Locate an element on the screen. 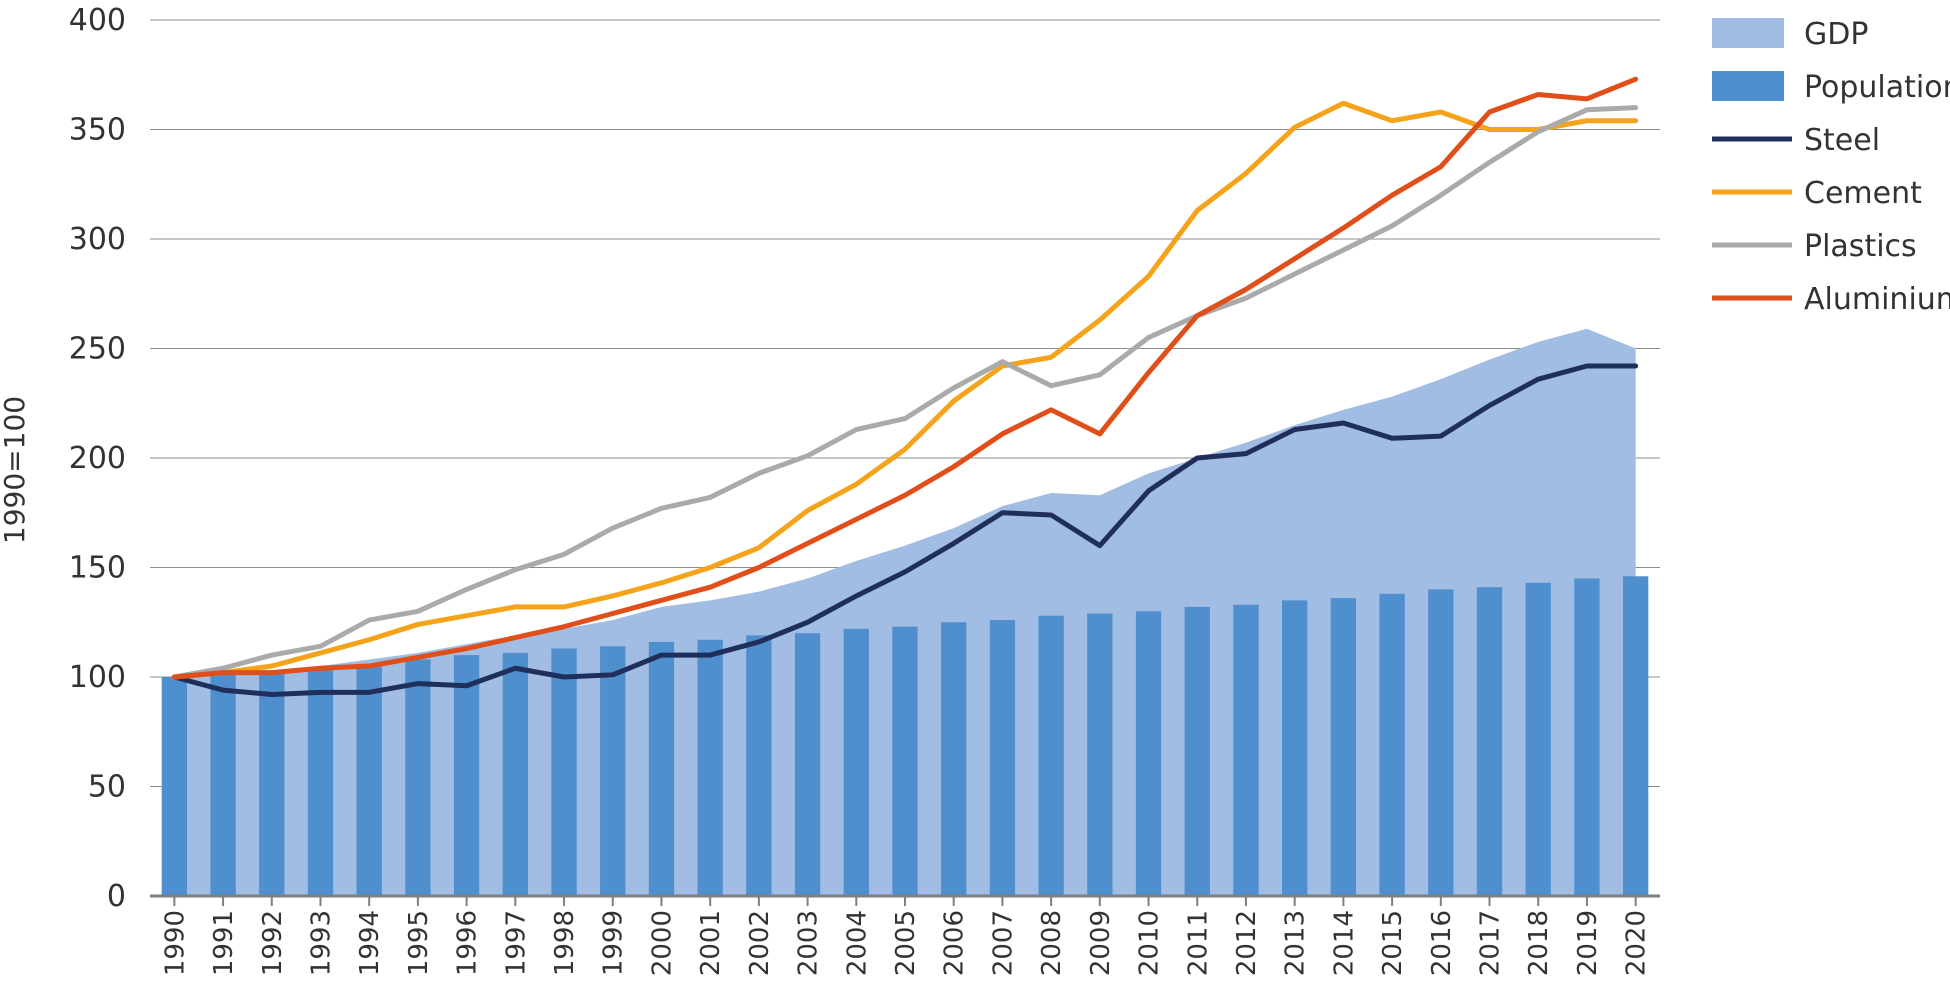 The height and width of the screenshot is (993, 1950). x-tick-label-2020: 2020 is located at coordinates (1637, 943).